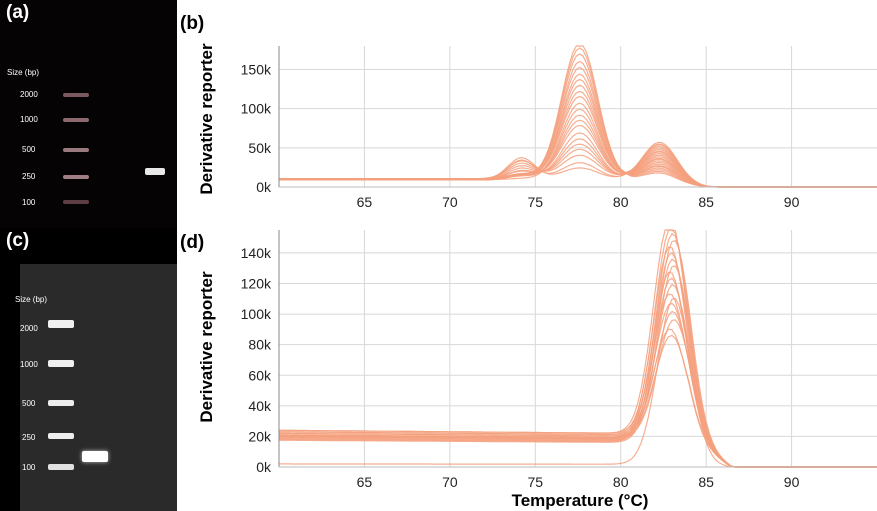 Image resolution: width=877 pixels, height=511 pixels. What do you see at coordinates (18, 240) in the screenshot?
I see `panel-label-c: (c)` at bounding box center [18, 240].